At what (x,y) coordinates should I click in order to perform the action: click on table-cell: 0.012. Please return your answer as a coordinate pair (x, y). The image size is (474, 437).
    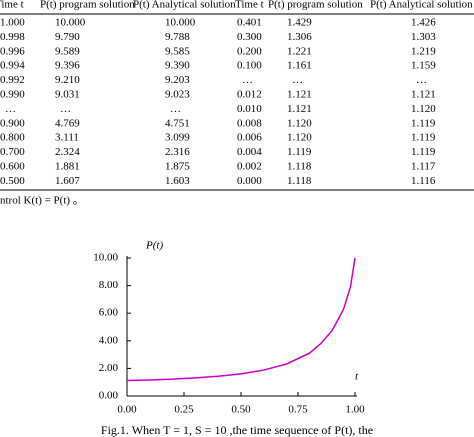
    Looking at the image, I should click on (249, 95).